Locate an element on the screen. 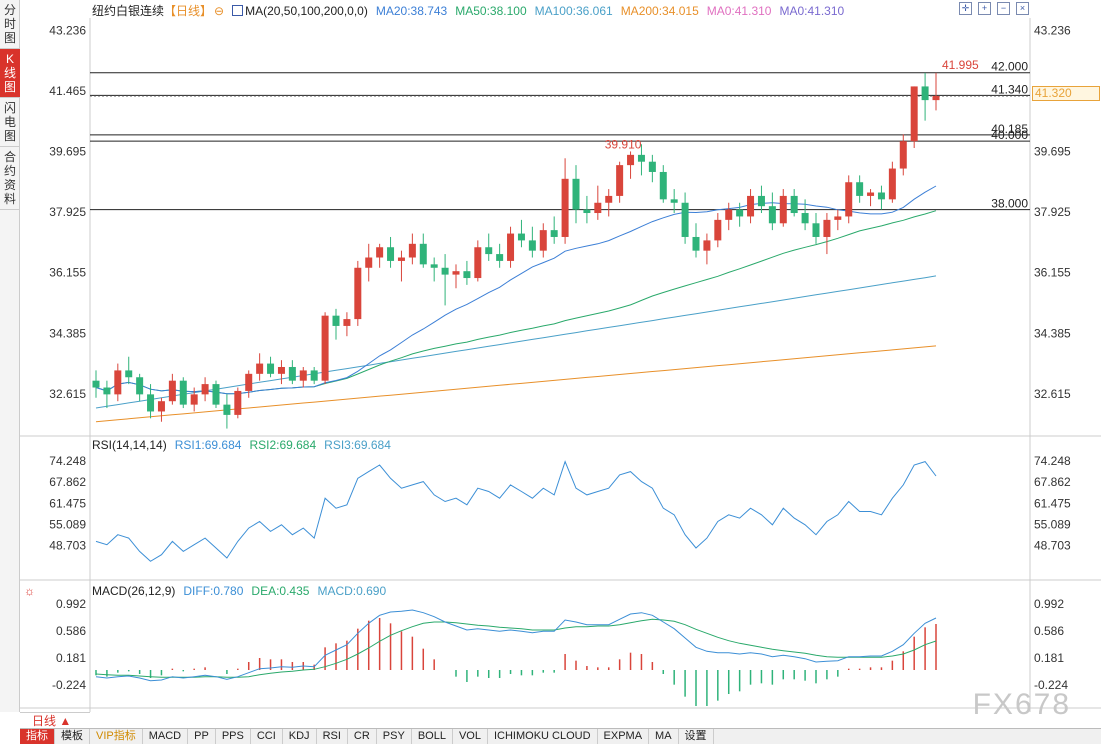 The height and width of the screenshot is (744, 1101). side-nav: 分时图 K线图 闪电图 合约资料 is located at coordinates (10, 356).